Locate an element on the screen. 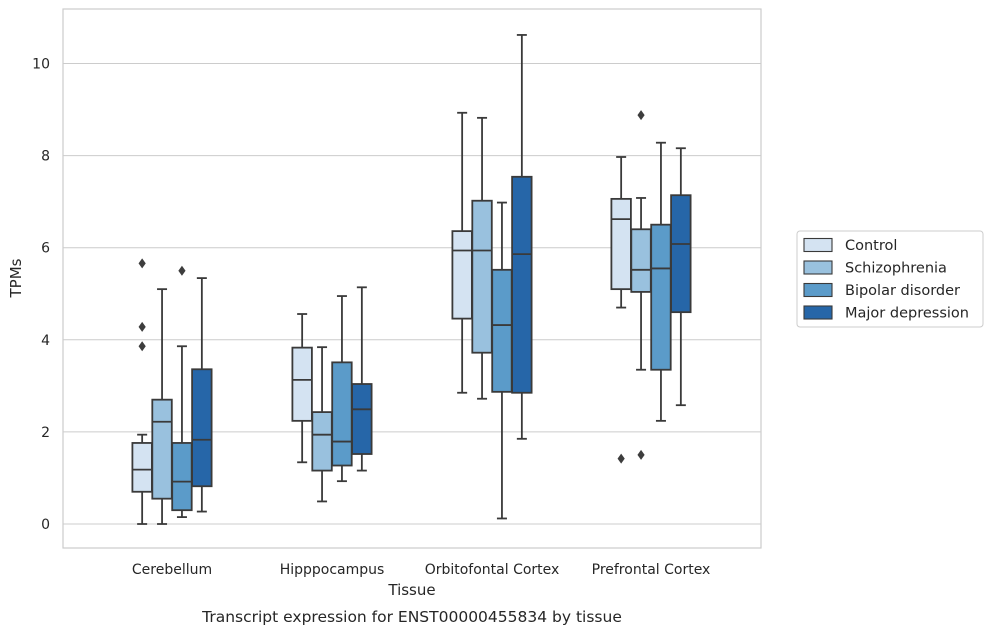 The image size is (992, 634). legend-item: Major depression is located at coordinates (886, 313).